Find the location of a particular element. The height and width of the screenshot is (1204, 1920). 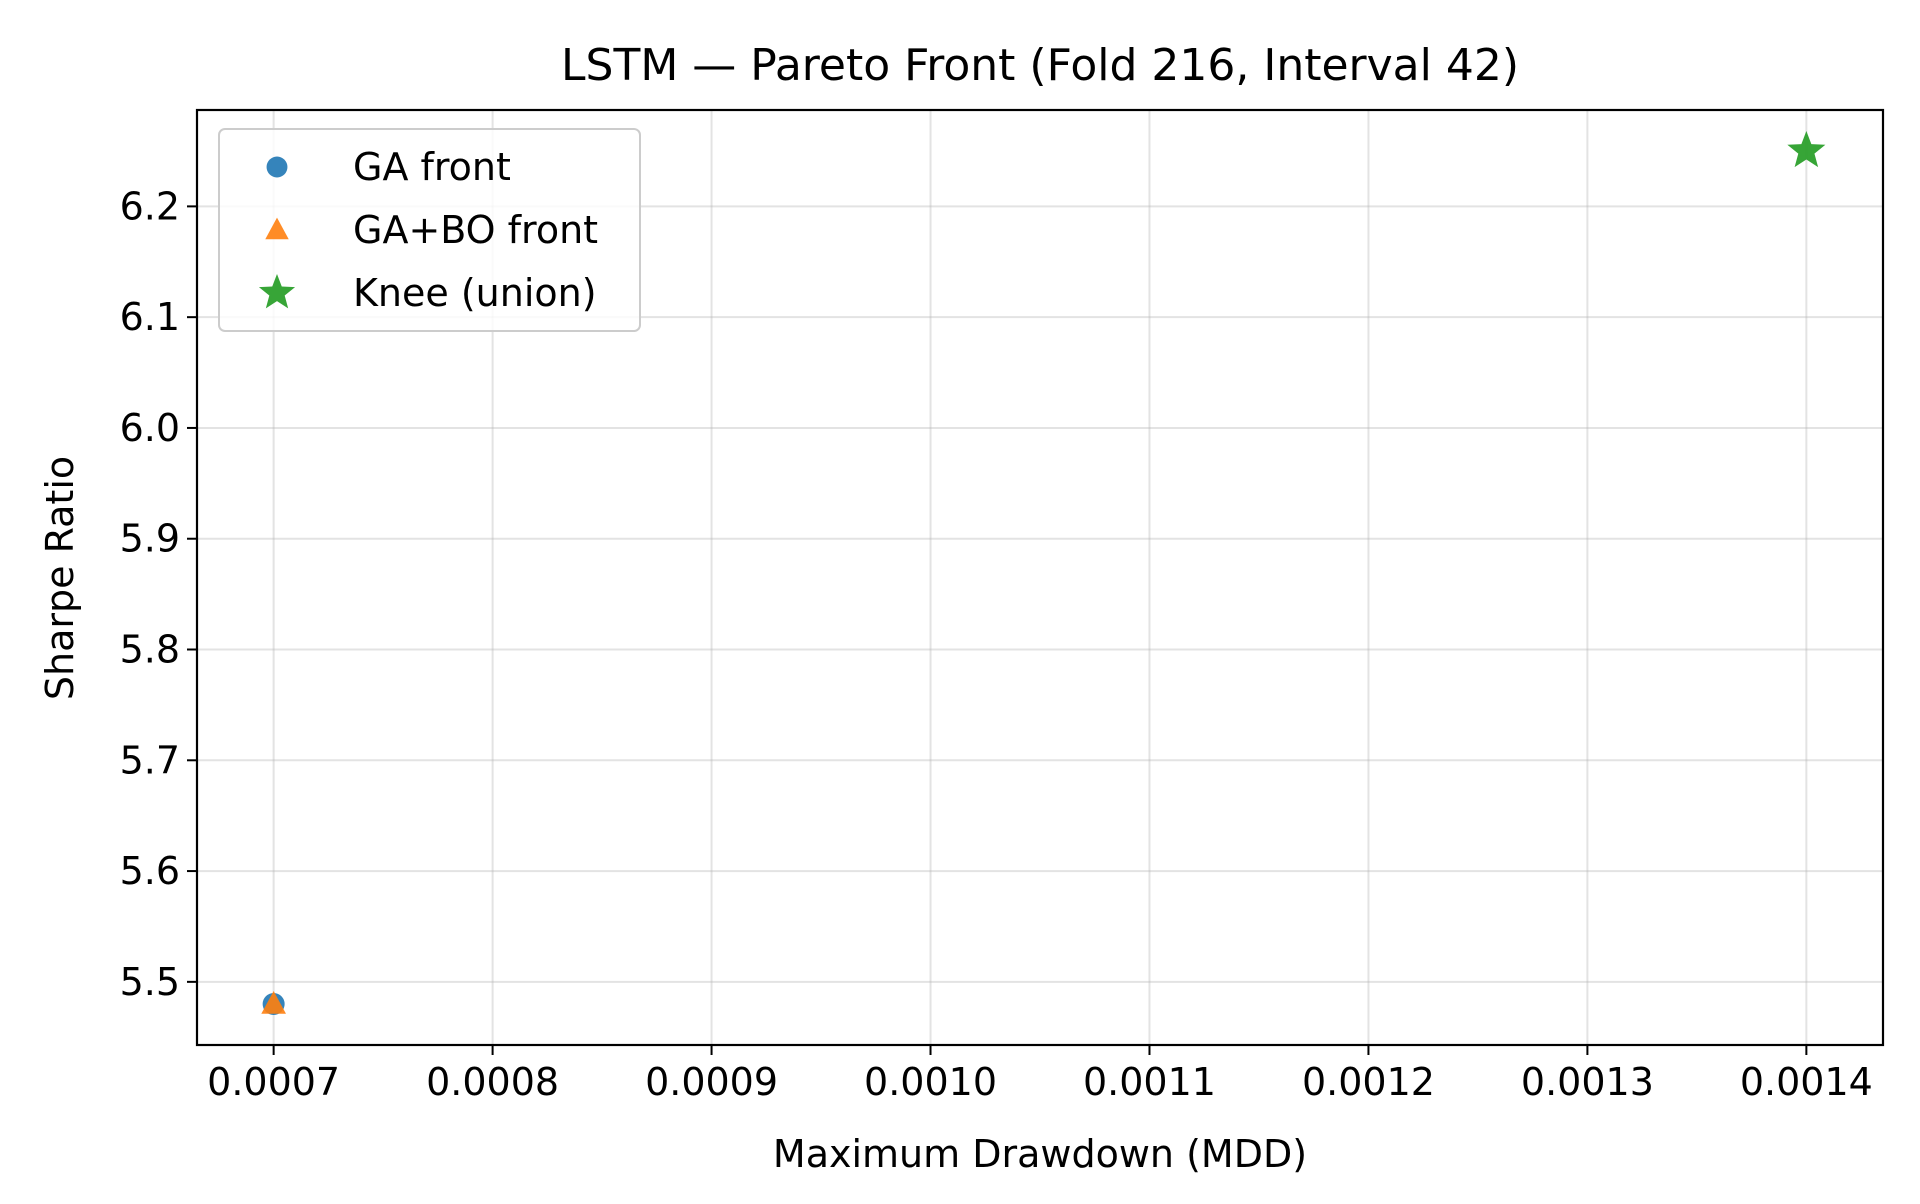

y-axis-label: Sharpe Ratio is located at coordinates (60, 578).